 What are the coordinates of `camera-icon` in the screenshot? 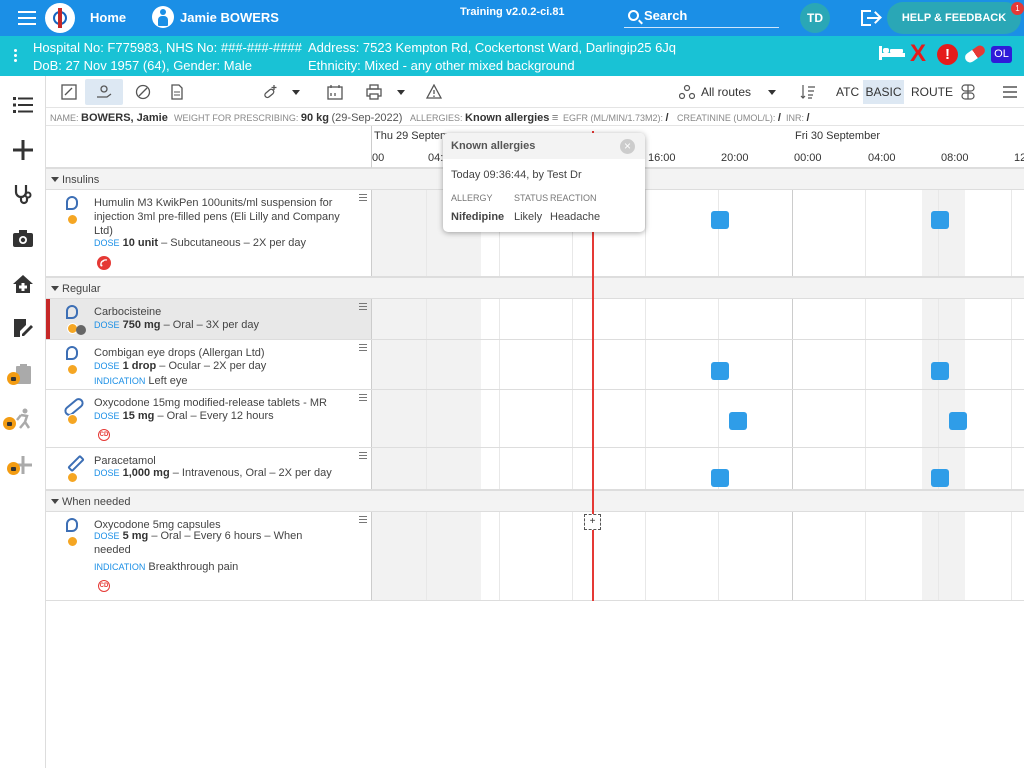 It's located at (23, 239).